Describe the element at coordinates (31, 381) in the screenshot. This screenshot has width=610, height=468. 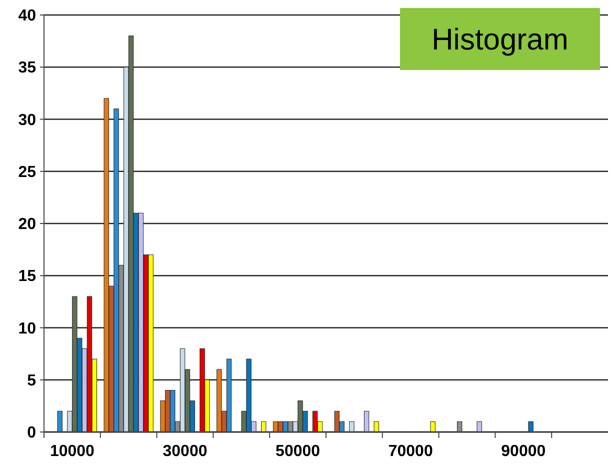
I see `y-tick-label: 5` at that location.